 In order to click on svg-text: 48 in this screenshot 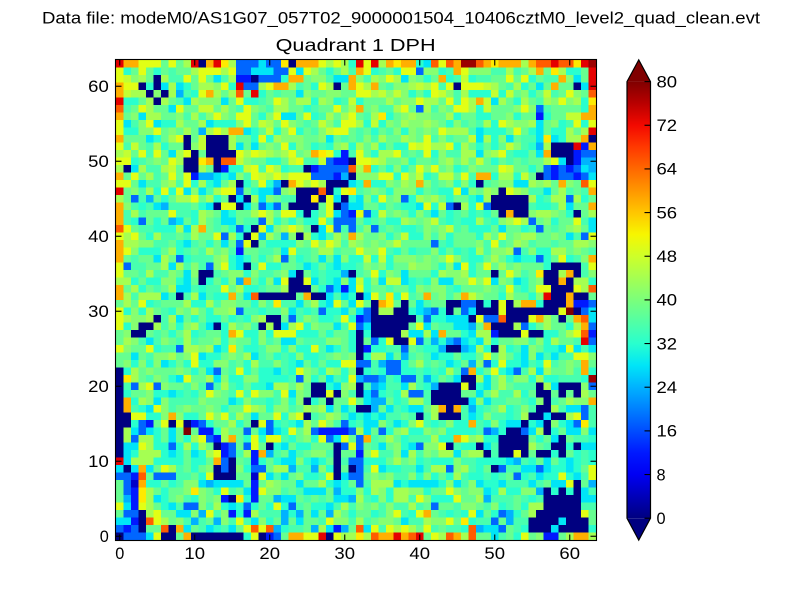, I will do `click(667, 257)`.